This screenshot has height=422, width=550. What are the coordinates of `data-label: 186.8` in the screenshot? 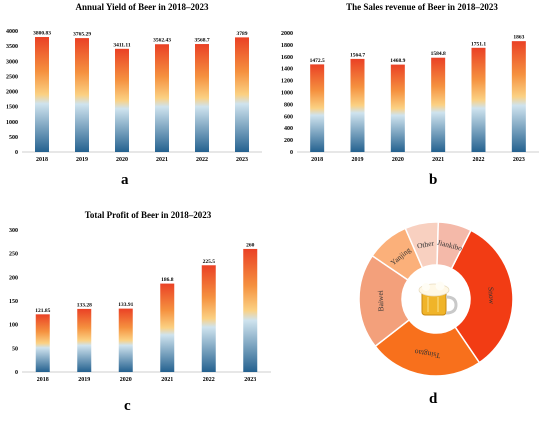 It's located at (167, 280).